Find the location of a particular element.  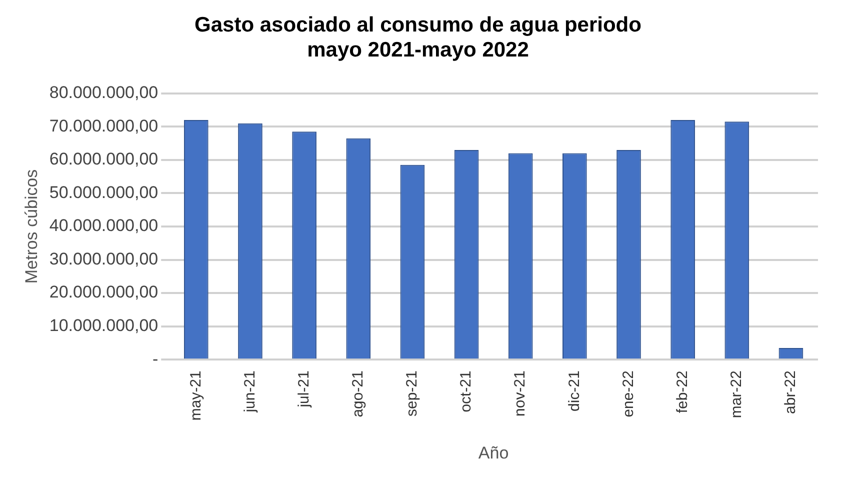

x-tick-label: feb-22 is located at coordinates (682, 392).